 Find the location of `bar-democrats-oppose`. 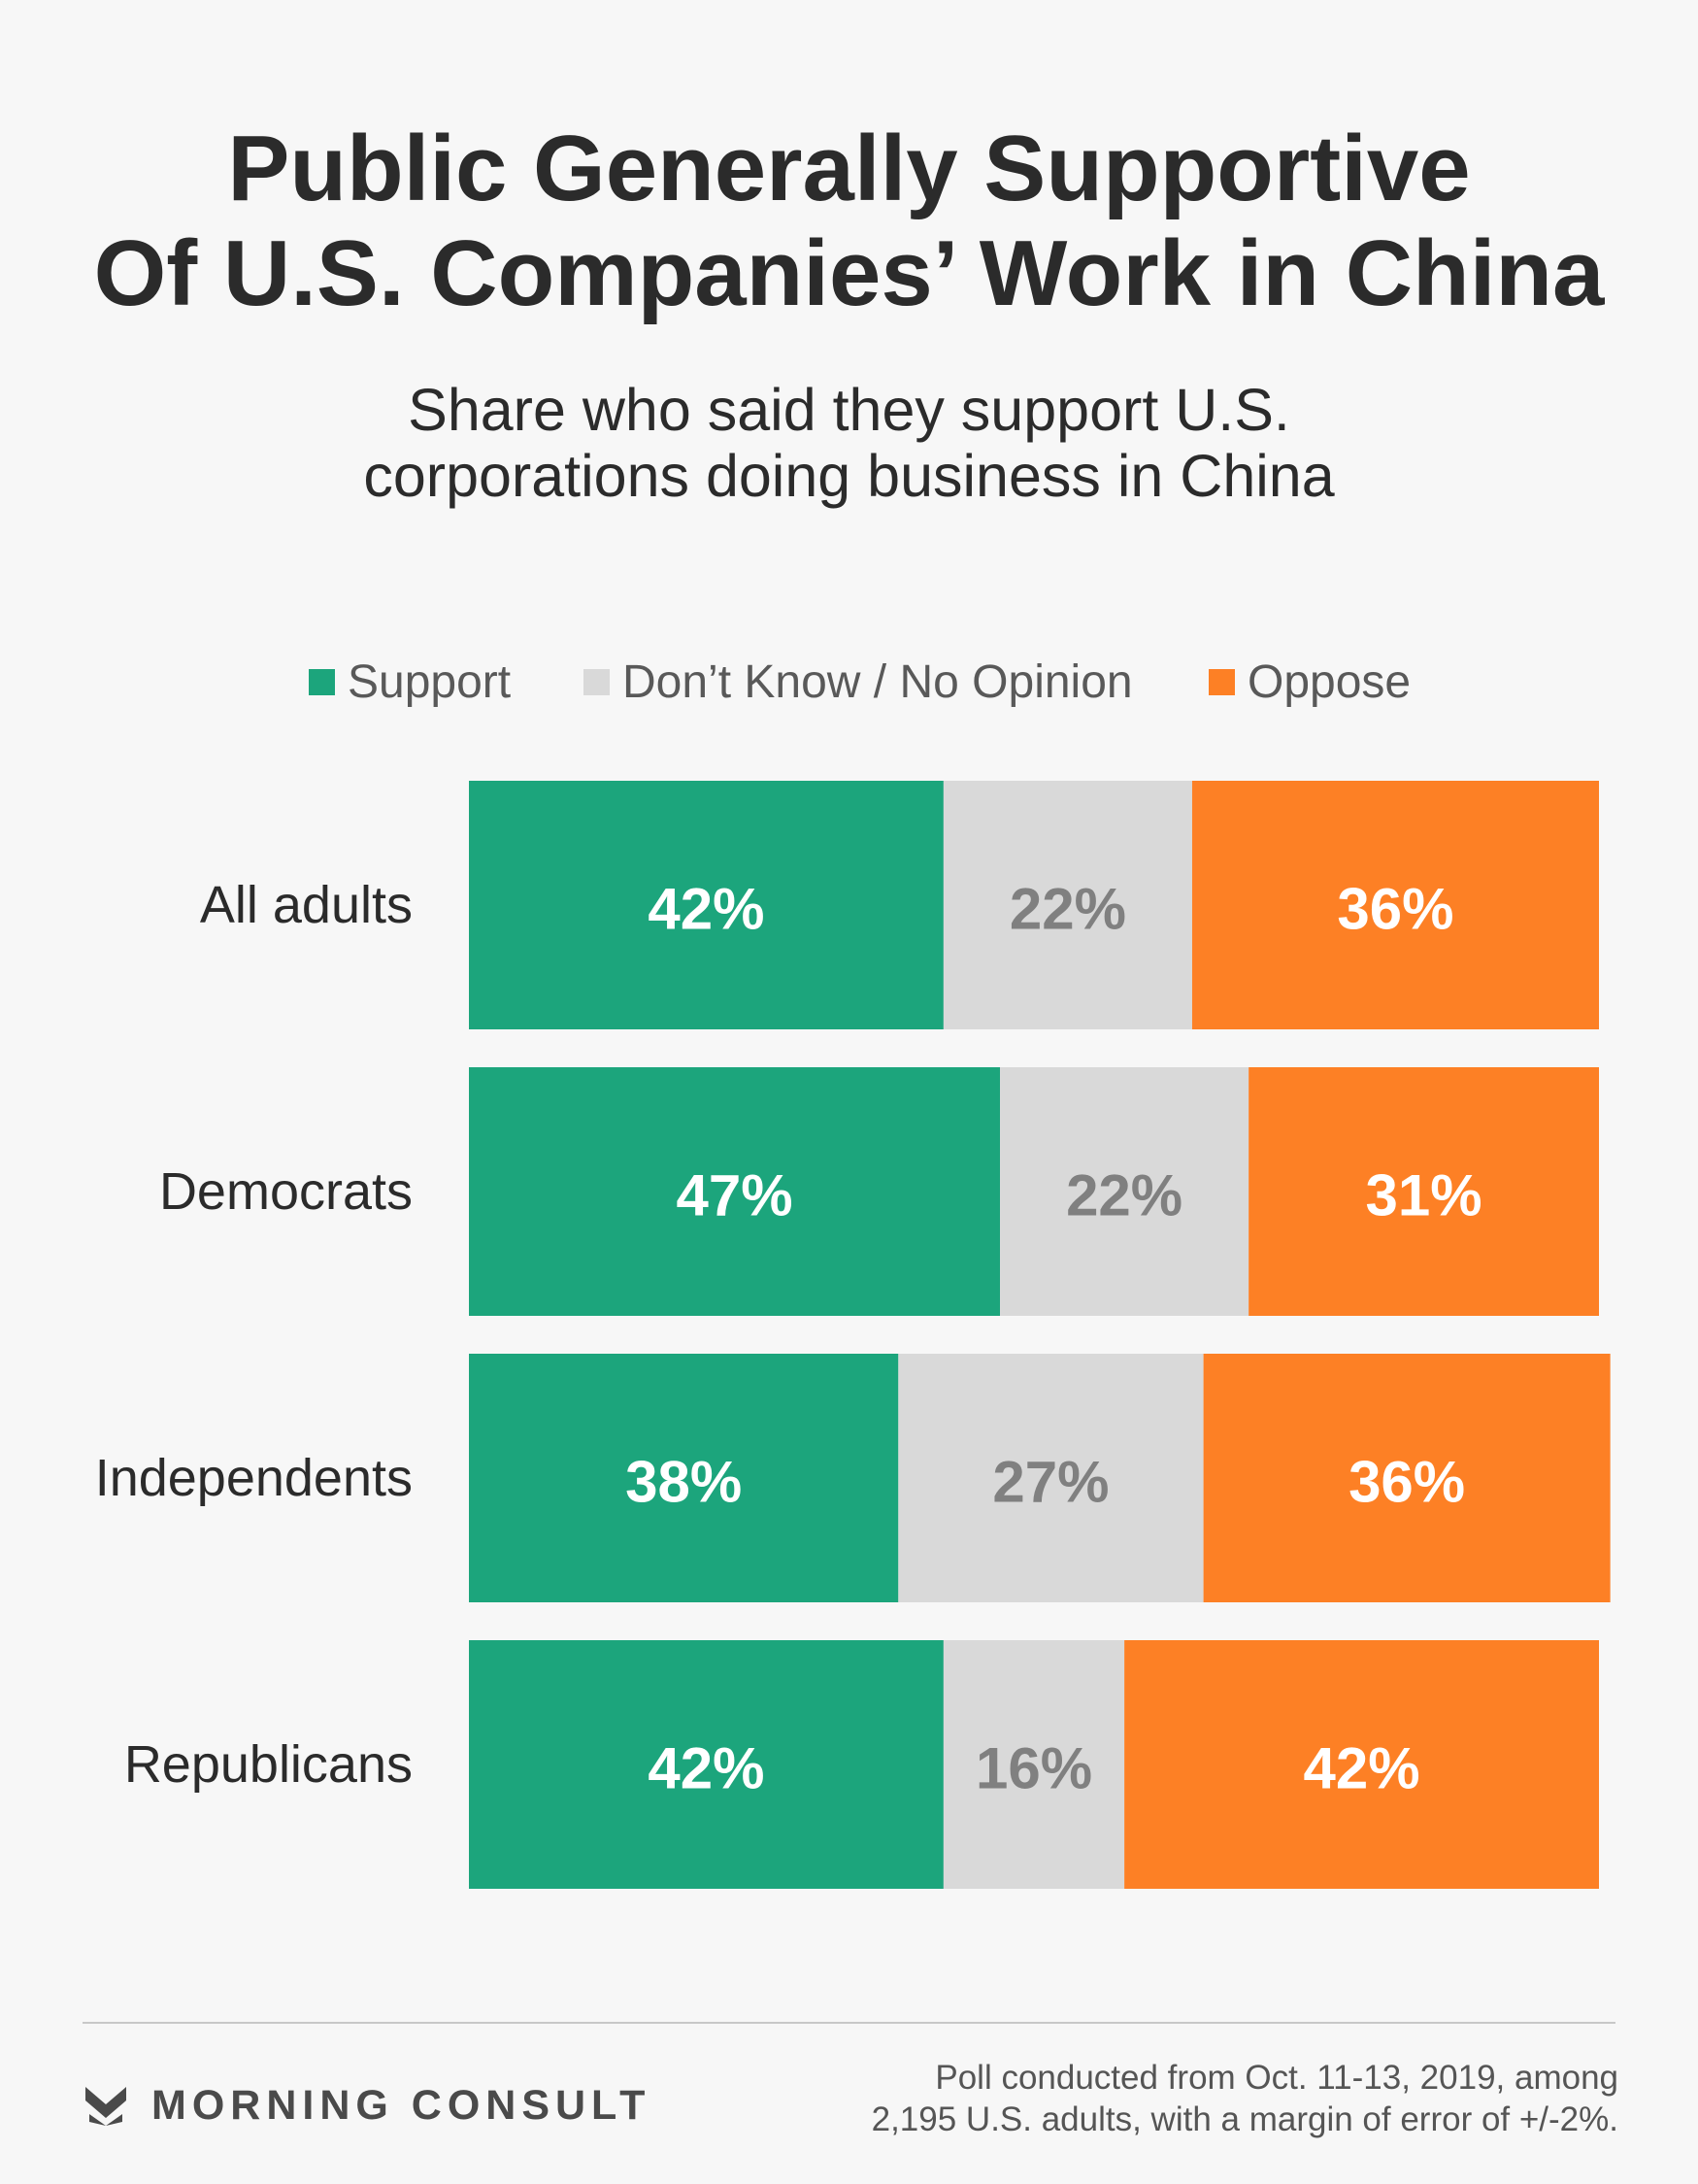

bar-democrats-oppose is located at coordinates (1424, 1191).